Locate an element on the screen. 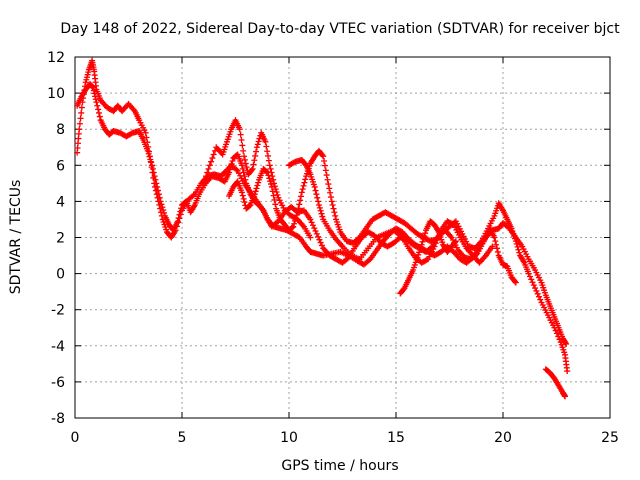 Image resolution: width=640 pixels, height=480 pixels. series-track-f is located at coordinates (428, 257).